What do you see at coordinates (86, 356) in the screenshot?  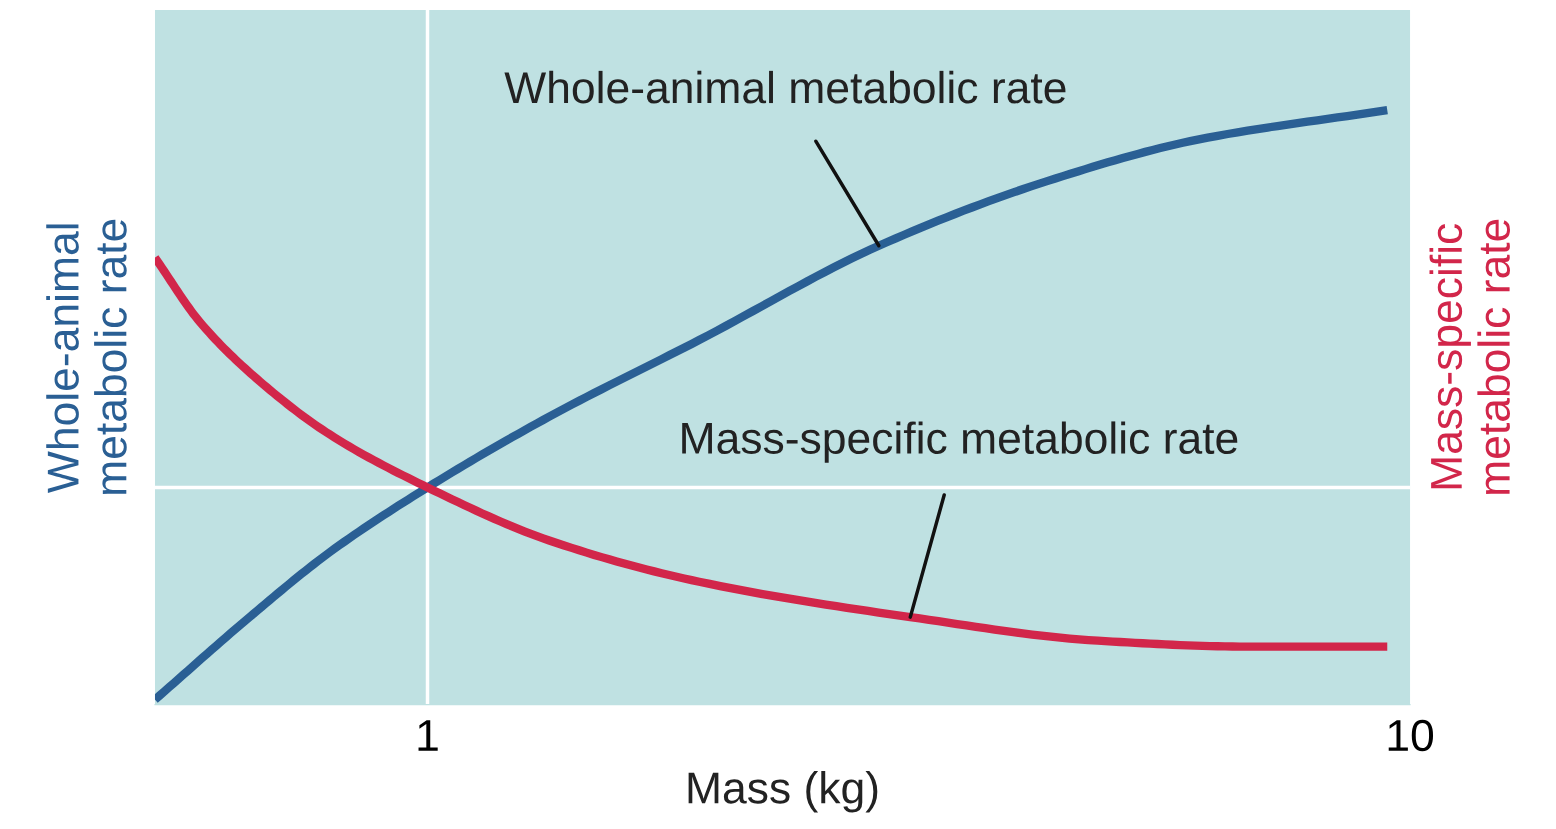 I see `y-axis-title: Whole-animal metabolic rate` at bounding box center [86, 356].